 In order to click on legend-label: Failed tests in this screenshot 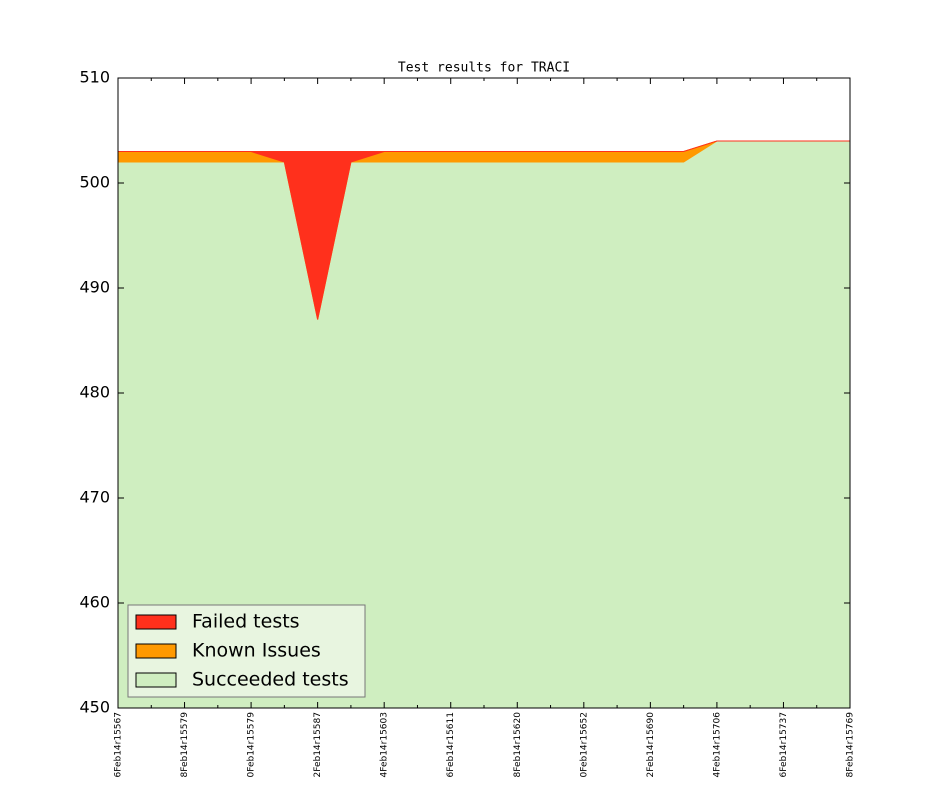, I will do `click(246, 622)`.